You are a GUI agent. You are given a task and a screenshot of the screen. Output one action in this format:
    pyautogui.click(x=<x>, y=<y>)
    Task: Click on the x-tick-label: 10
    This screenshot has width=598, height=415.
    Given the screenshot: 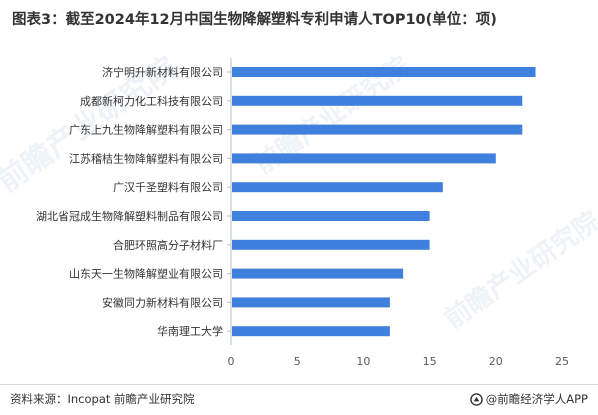 What is the action you would take?
    pyautogui.click(x=363, y=361)
    